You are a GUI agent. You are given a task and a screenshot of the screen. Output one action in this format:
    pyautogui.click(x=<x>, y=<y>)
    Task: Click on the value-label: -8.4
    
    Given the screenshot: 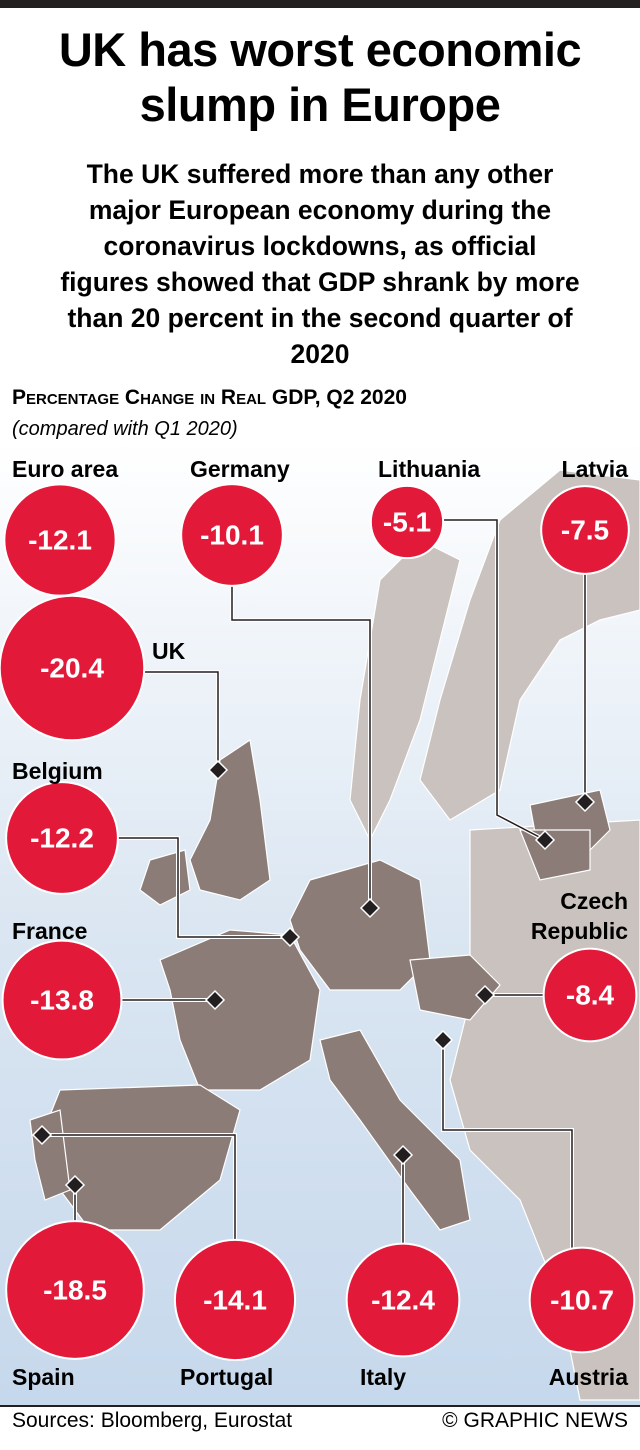 What is the action you would take?
    pyautogui.click(x=590, y=995)
    